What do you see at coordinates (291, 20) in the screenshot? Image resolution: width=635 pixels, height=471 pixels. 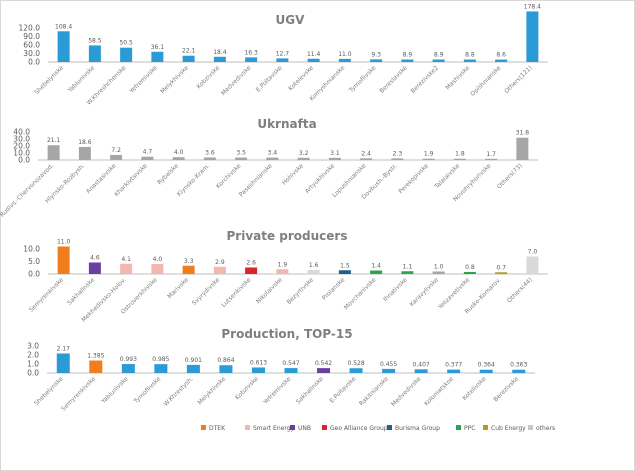 I see `chart-title-0: UGV` at bounding box center [291, 20].